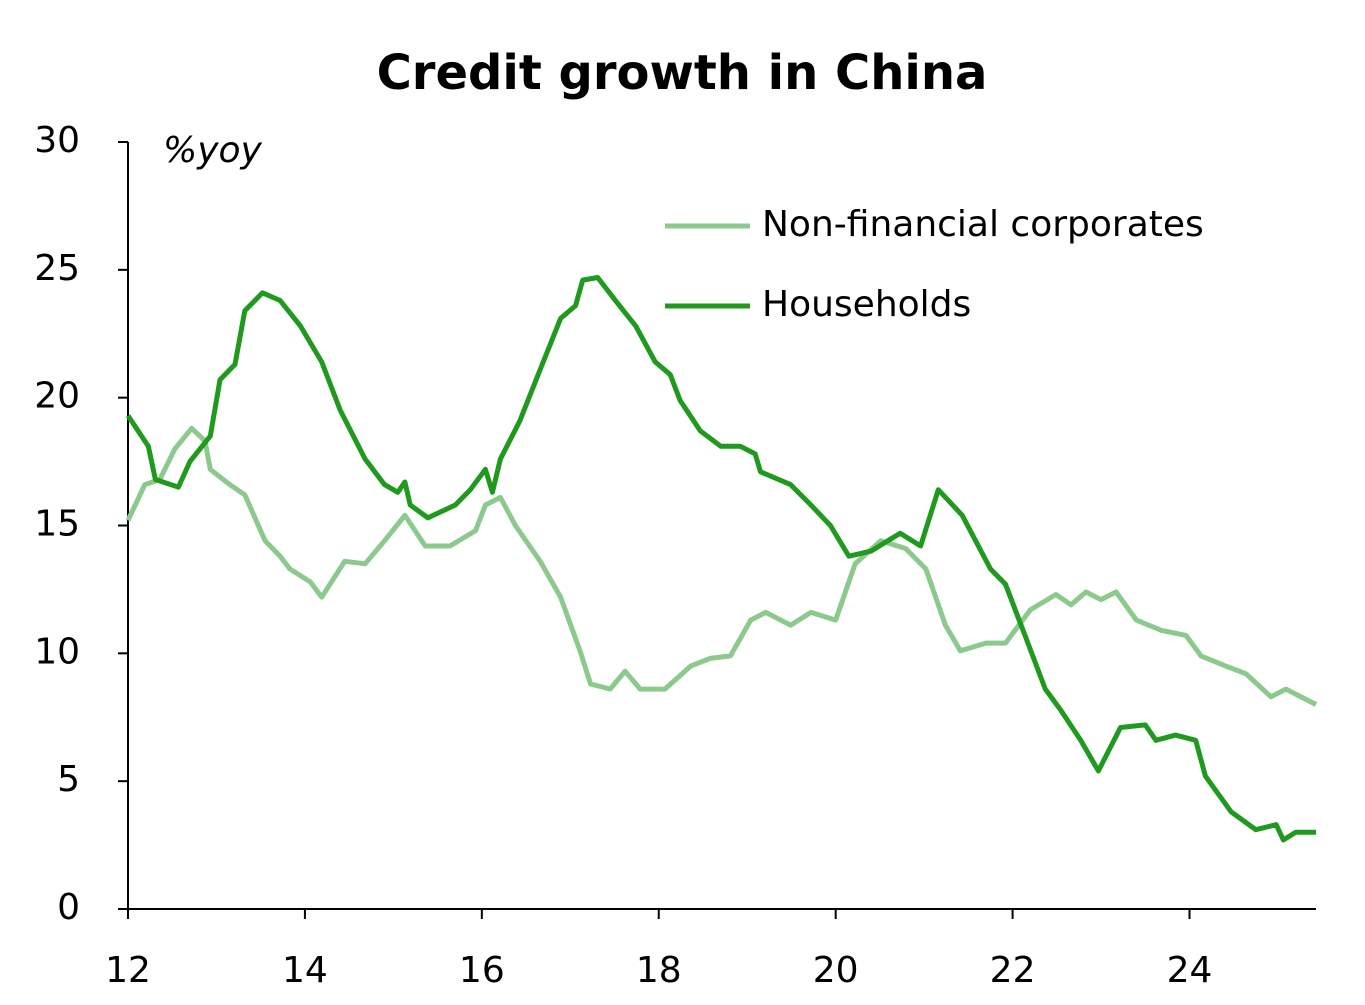 The height and width of the screenshot is (1005, 1365). I want to click on y-tick-label: 25, so click(57, 268).